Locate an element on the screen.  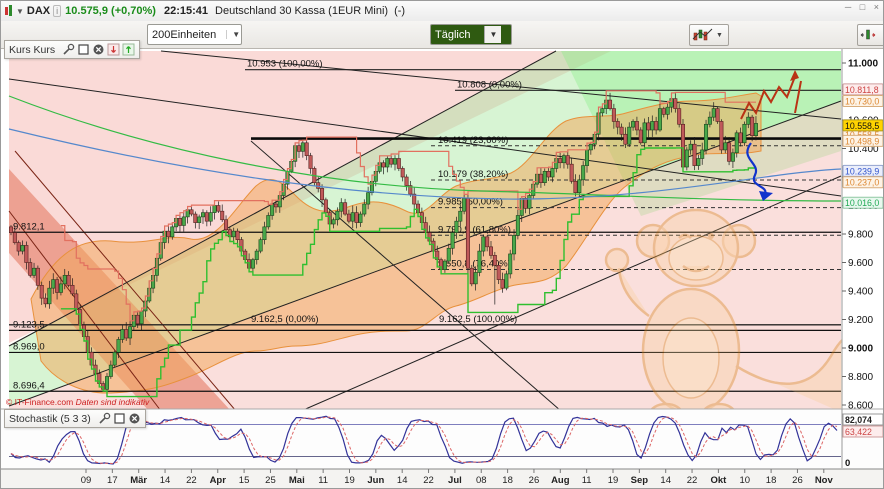
buy-arrow-icon is located at coordinates (128, 49).